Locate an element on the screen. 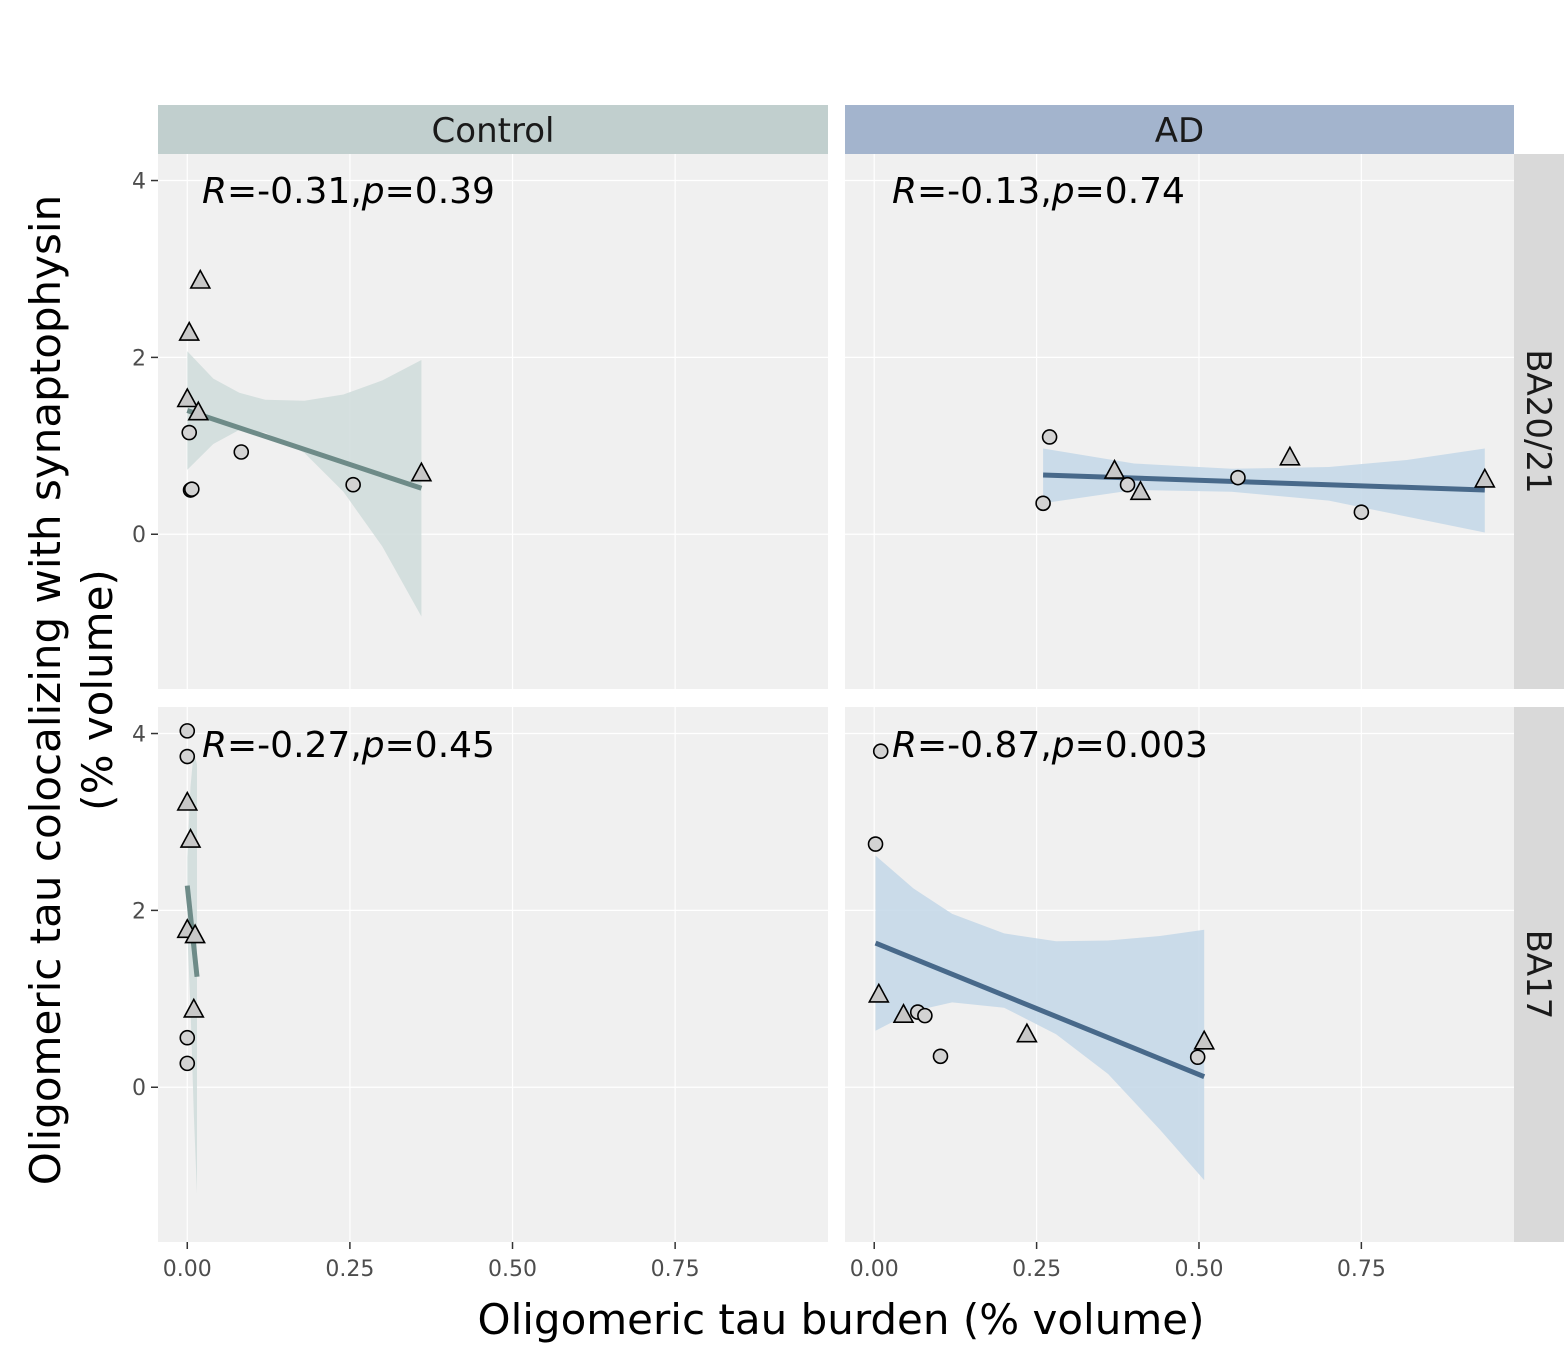 This screenshot has width=1564, height=1348. correlation-annotation: R=-0.87,p=0.003 is located at coordinates (1050, 745).